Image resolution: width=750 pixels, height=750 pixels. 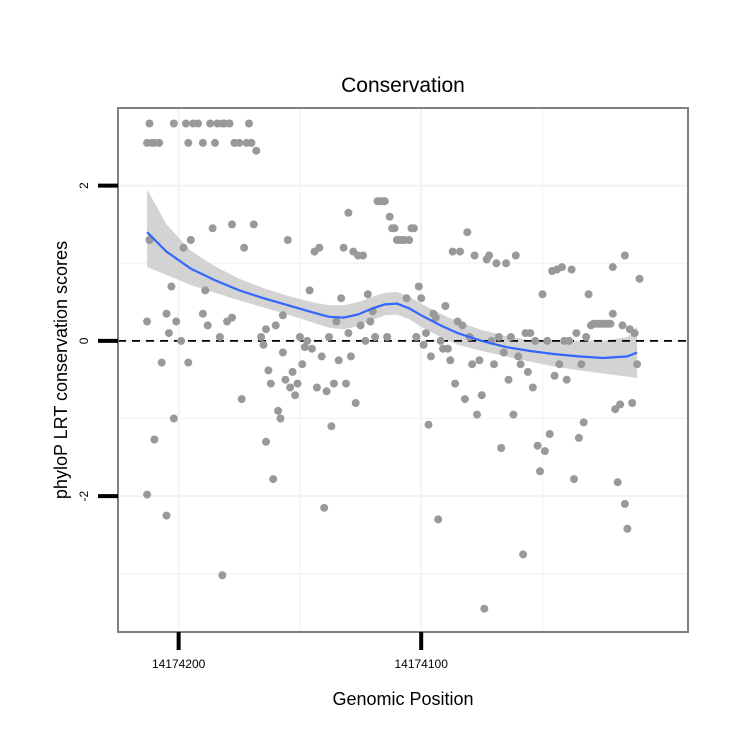 What do you see at coordinates (84, 340) in the screenshot?
I see `y-tick-label: 0` at bounding box center [84, 340].